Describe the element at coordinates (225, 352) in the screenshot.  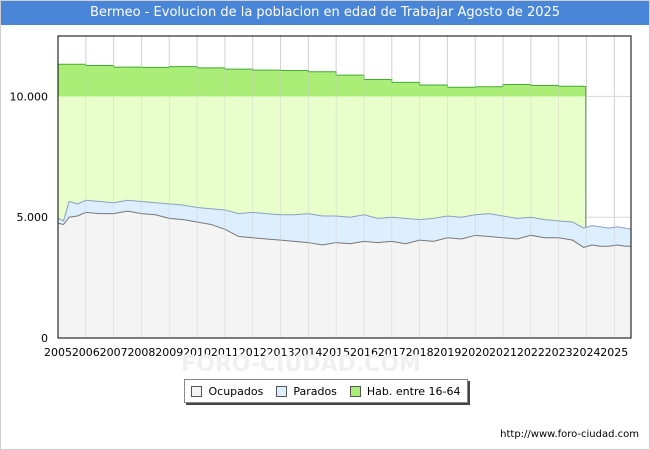
I see `x-tick-label: 2011` at that location.